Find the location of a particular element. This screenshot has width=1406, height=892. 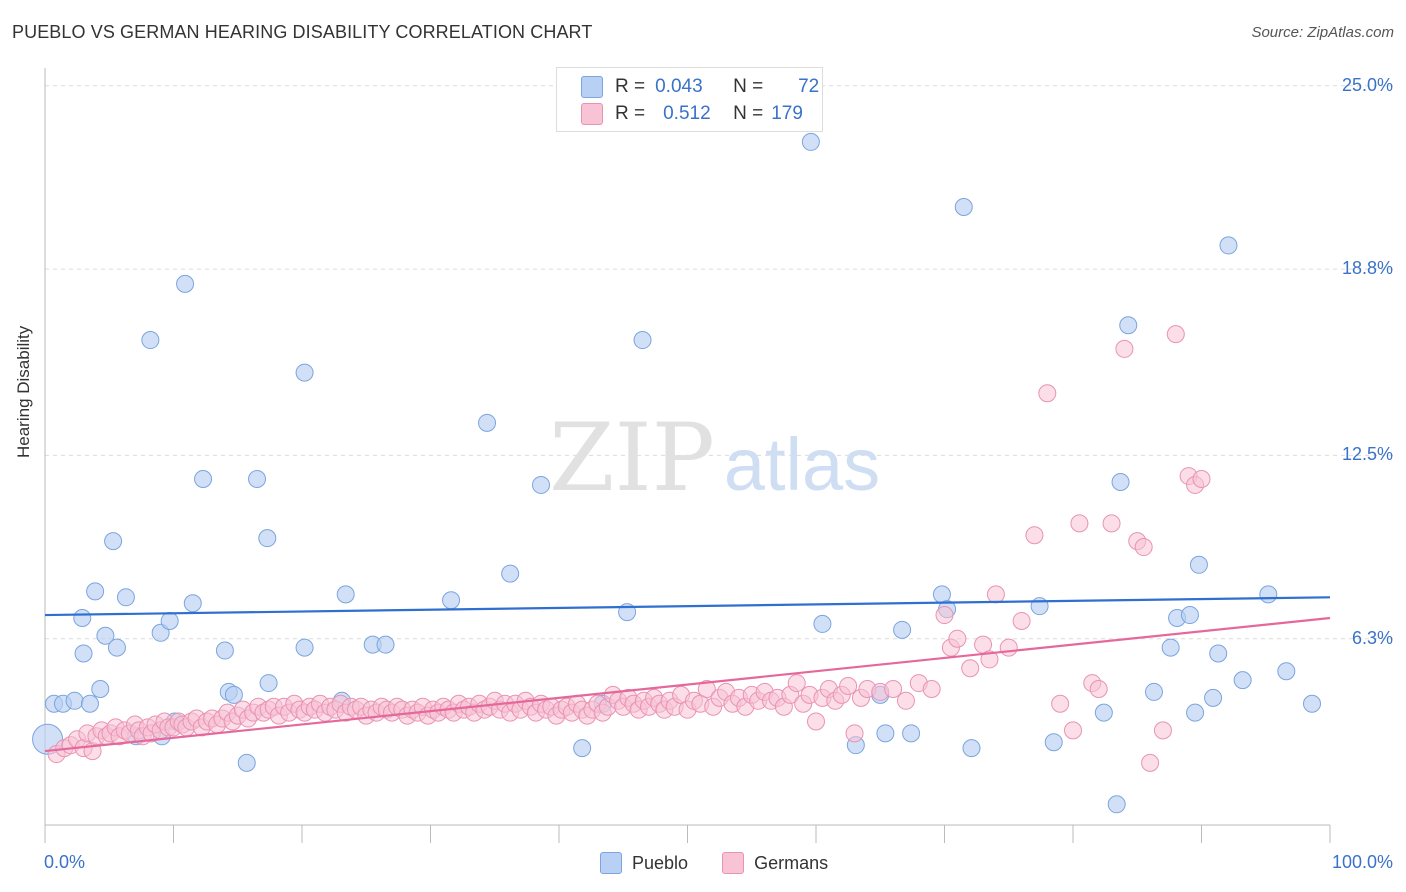

legend-row-germans: R = 0.512 N = 179 is located at coordinates (696, 114).